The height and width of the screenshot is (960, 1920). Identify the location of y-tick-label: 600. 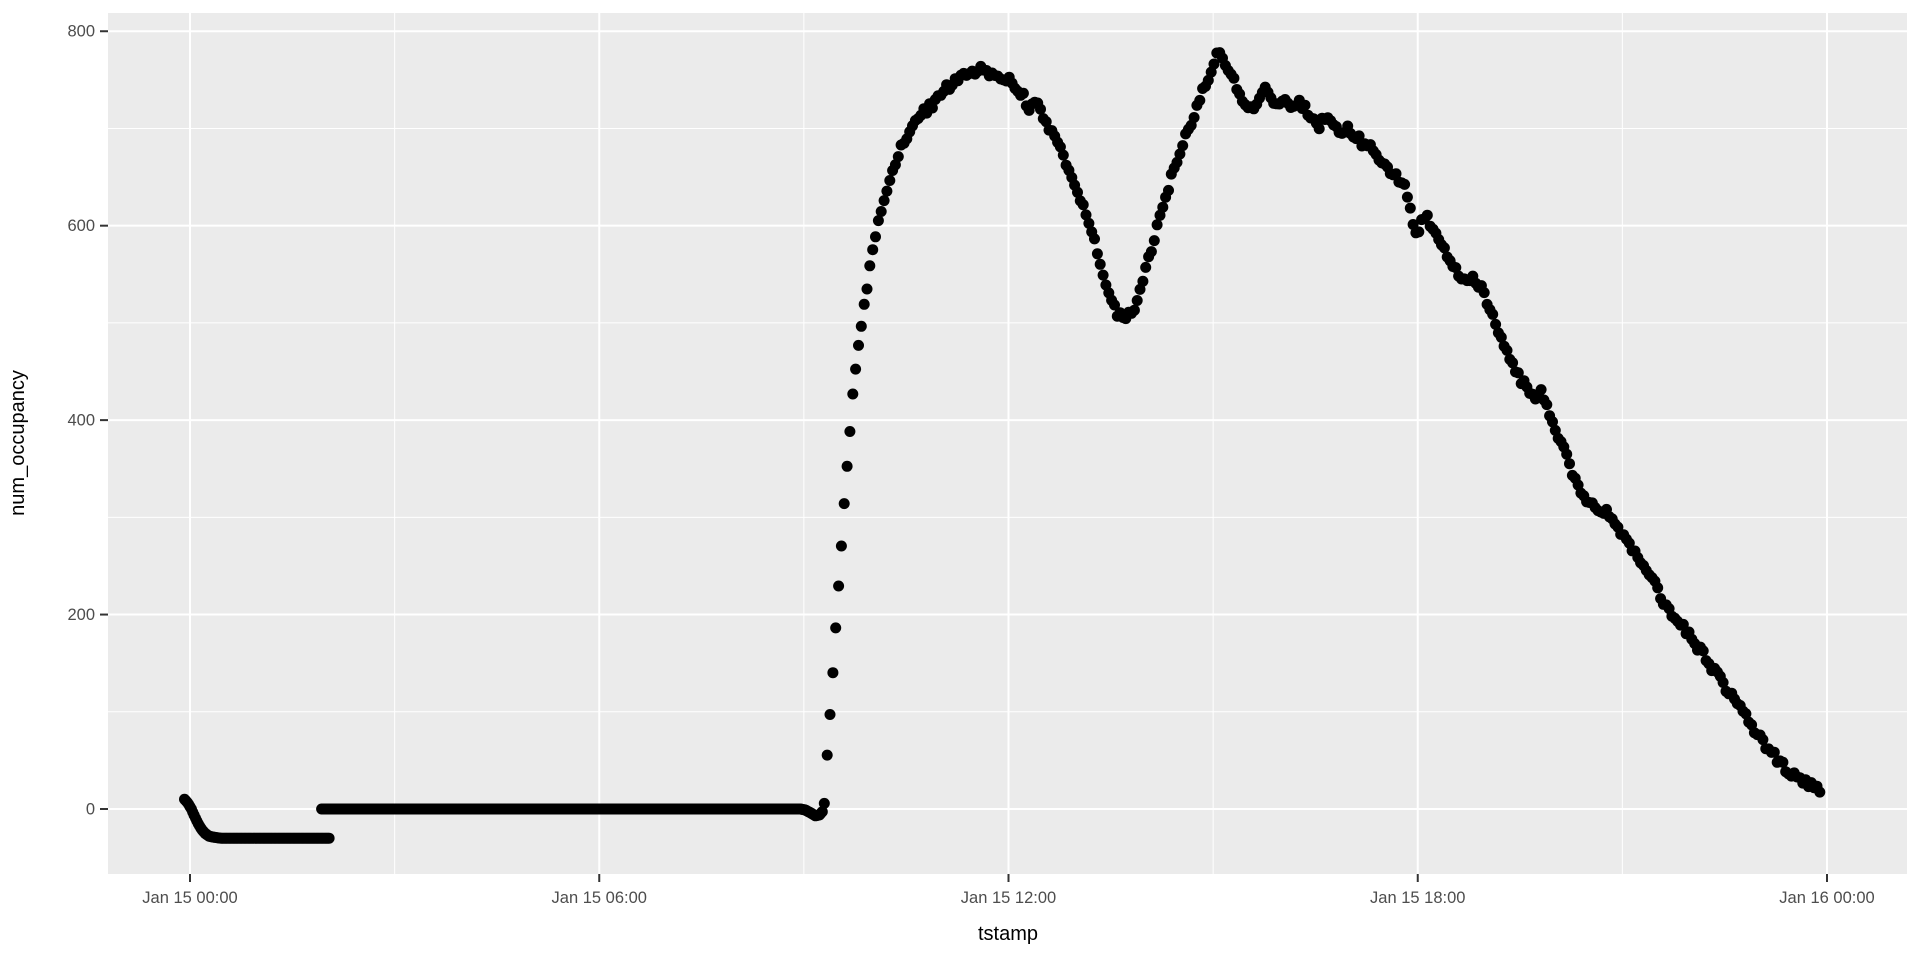
(81, 226).